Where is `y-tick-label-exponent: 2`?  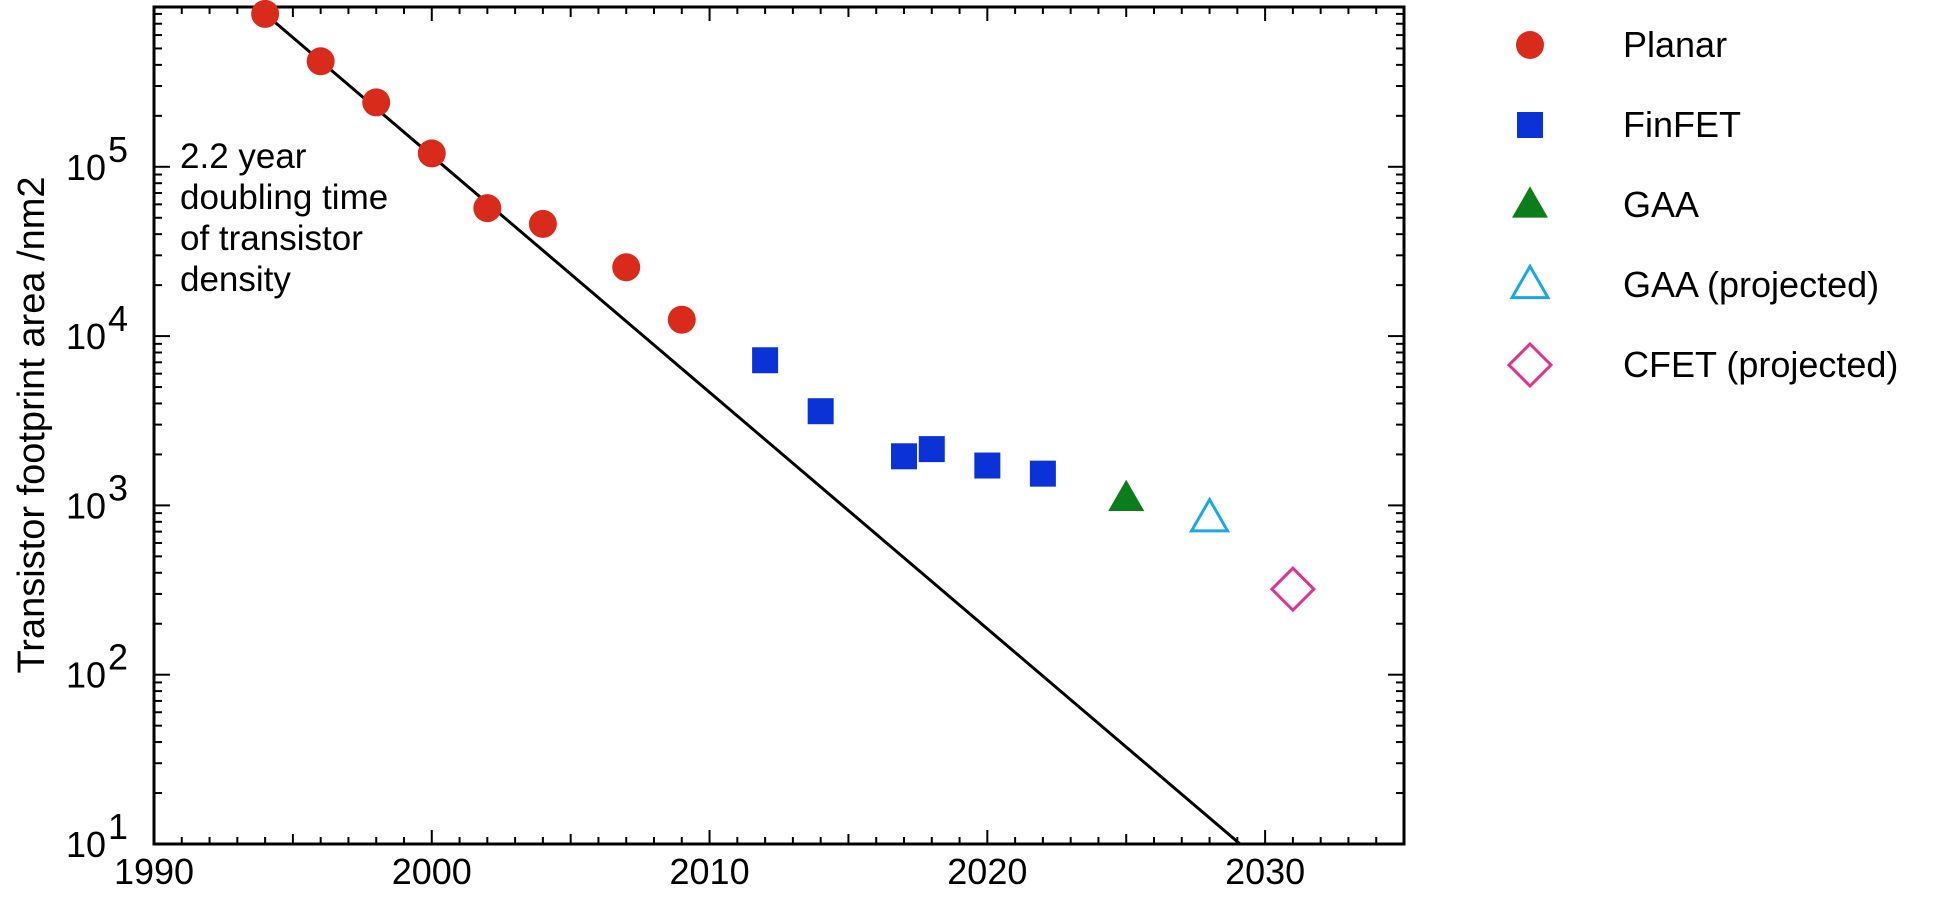
y-tick-label-exponent: 2 is located at coordinates (118, 657).